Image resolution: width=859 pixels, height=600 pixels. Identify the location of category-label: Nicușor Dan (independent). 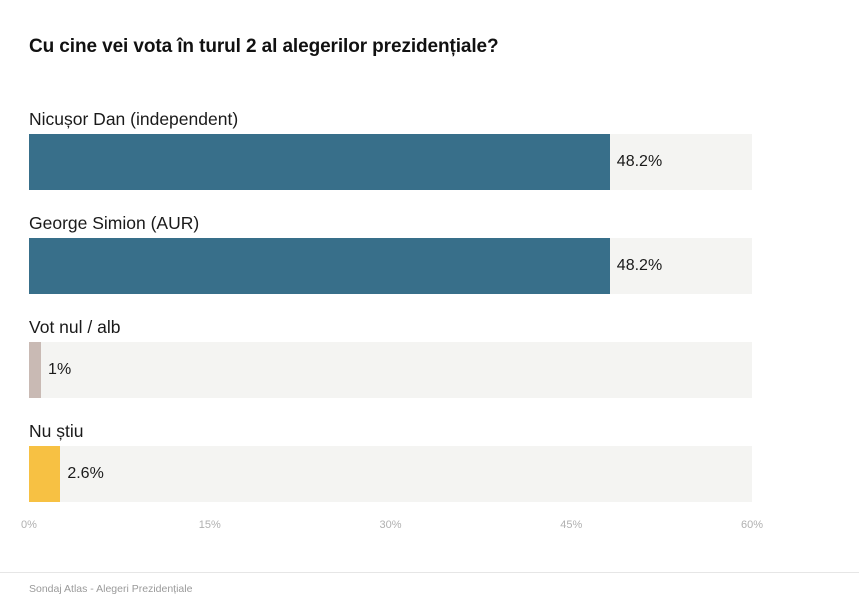
(134, 119).